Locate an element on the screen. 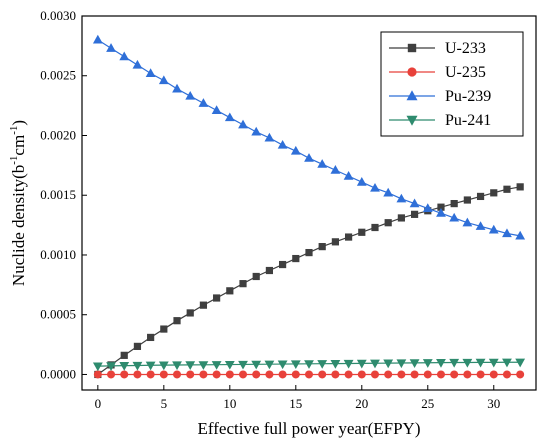  x-tick-label: 5 is located at coordinates (164, 403).